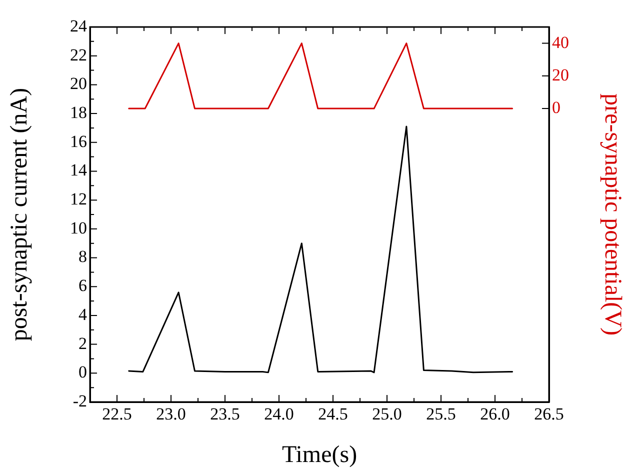 The height and width of the screenshot is (474, 632). What do you see at coordinates (19, 215) in the screenshot?
I see `y-axis-title: post-synaptic current (nA)` at bounding box center [19, 215].